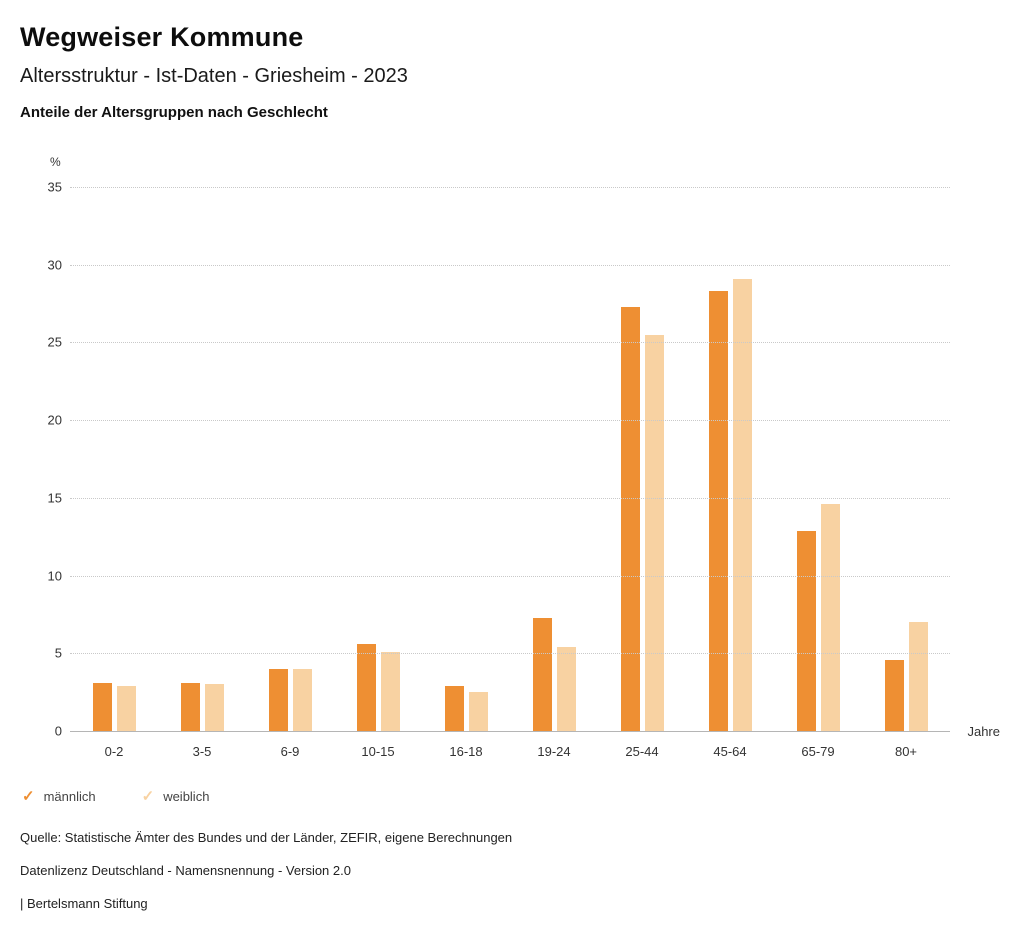 The width and height of the screenshot is (1024, 946). What do you see at coordinates (54, 576) in the screenshot?
I see `y-tick-label: 10` at bounding box center [54, 576].